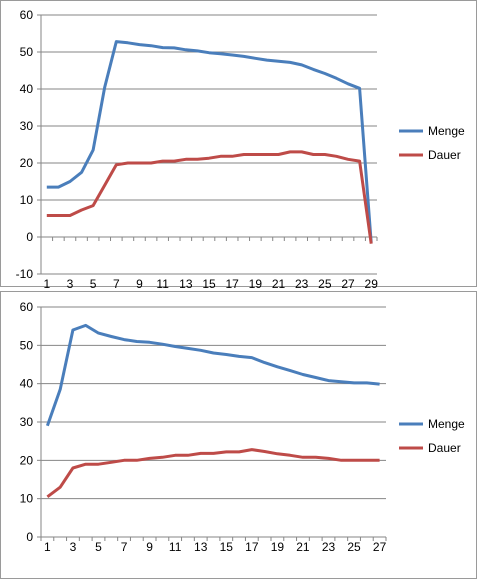 The width and height of the screenshot is (480, 581). Describe the element at coordinates (372, 282) in the screenshot. I see `x-tick-label: 29` at that location.